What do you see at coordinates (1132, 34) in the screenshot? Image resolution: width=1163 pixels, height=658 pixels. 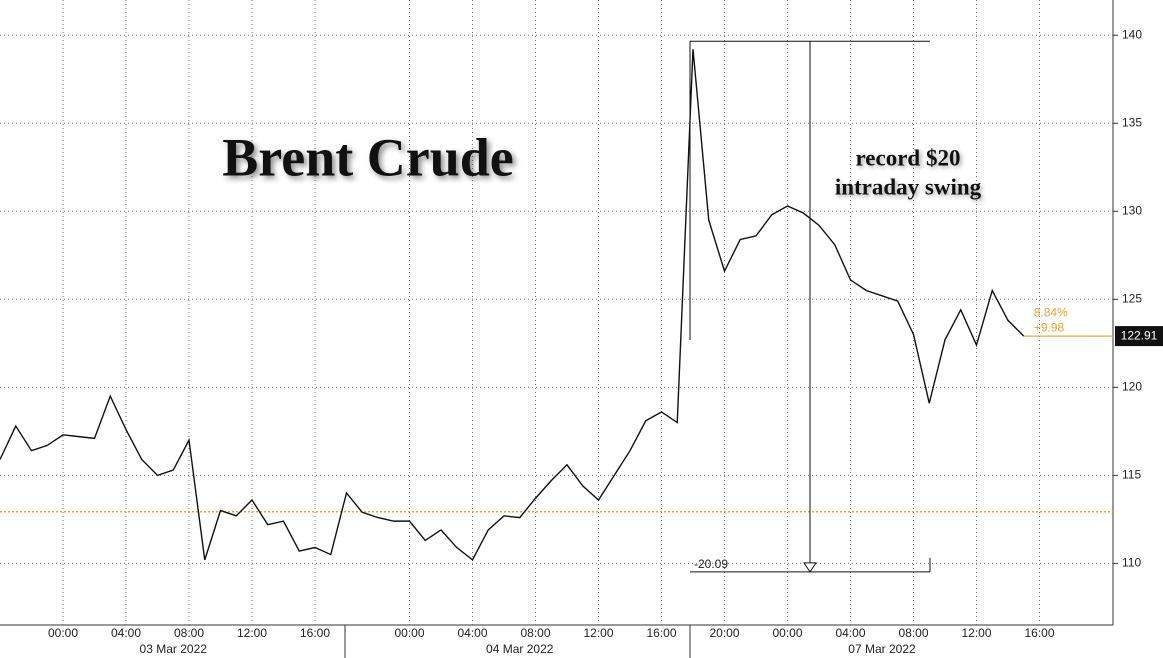 I see `y-tick-label: 140` at bounding box center [1132, 34].